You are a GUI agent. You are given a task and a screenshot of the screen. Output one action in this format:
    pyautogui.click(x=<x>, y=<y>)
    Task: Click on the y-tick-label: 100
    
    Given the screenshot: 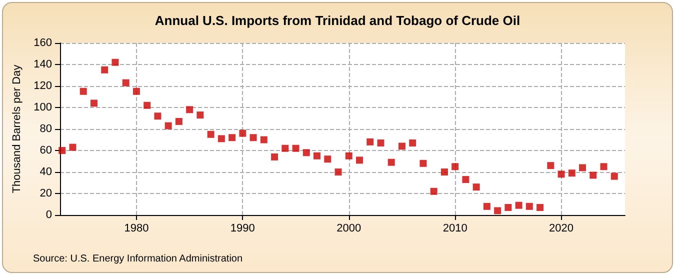 What is the action you would take?
    pyautogui.click(x=43, y=108)
    